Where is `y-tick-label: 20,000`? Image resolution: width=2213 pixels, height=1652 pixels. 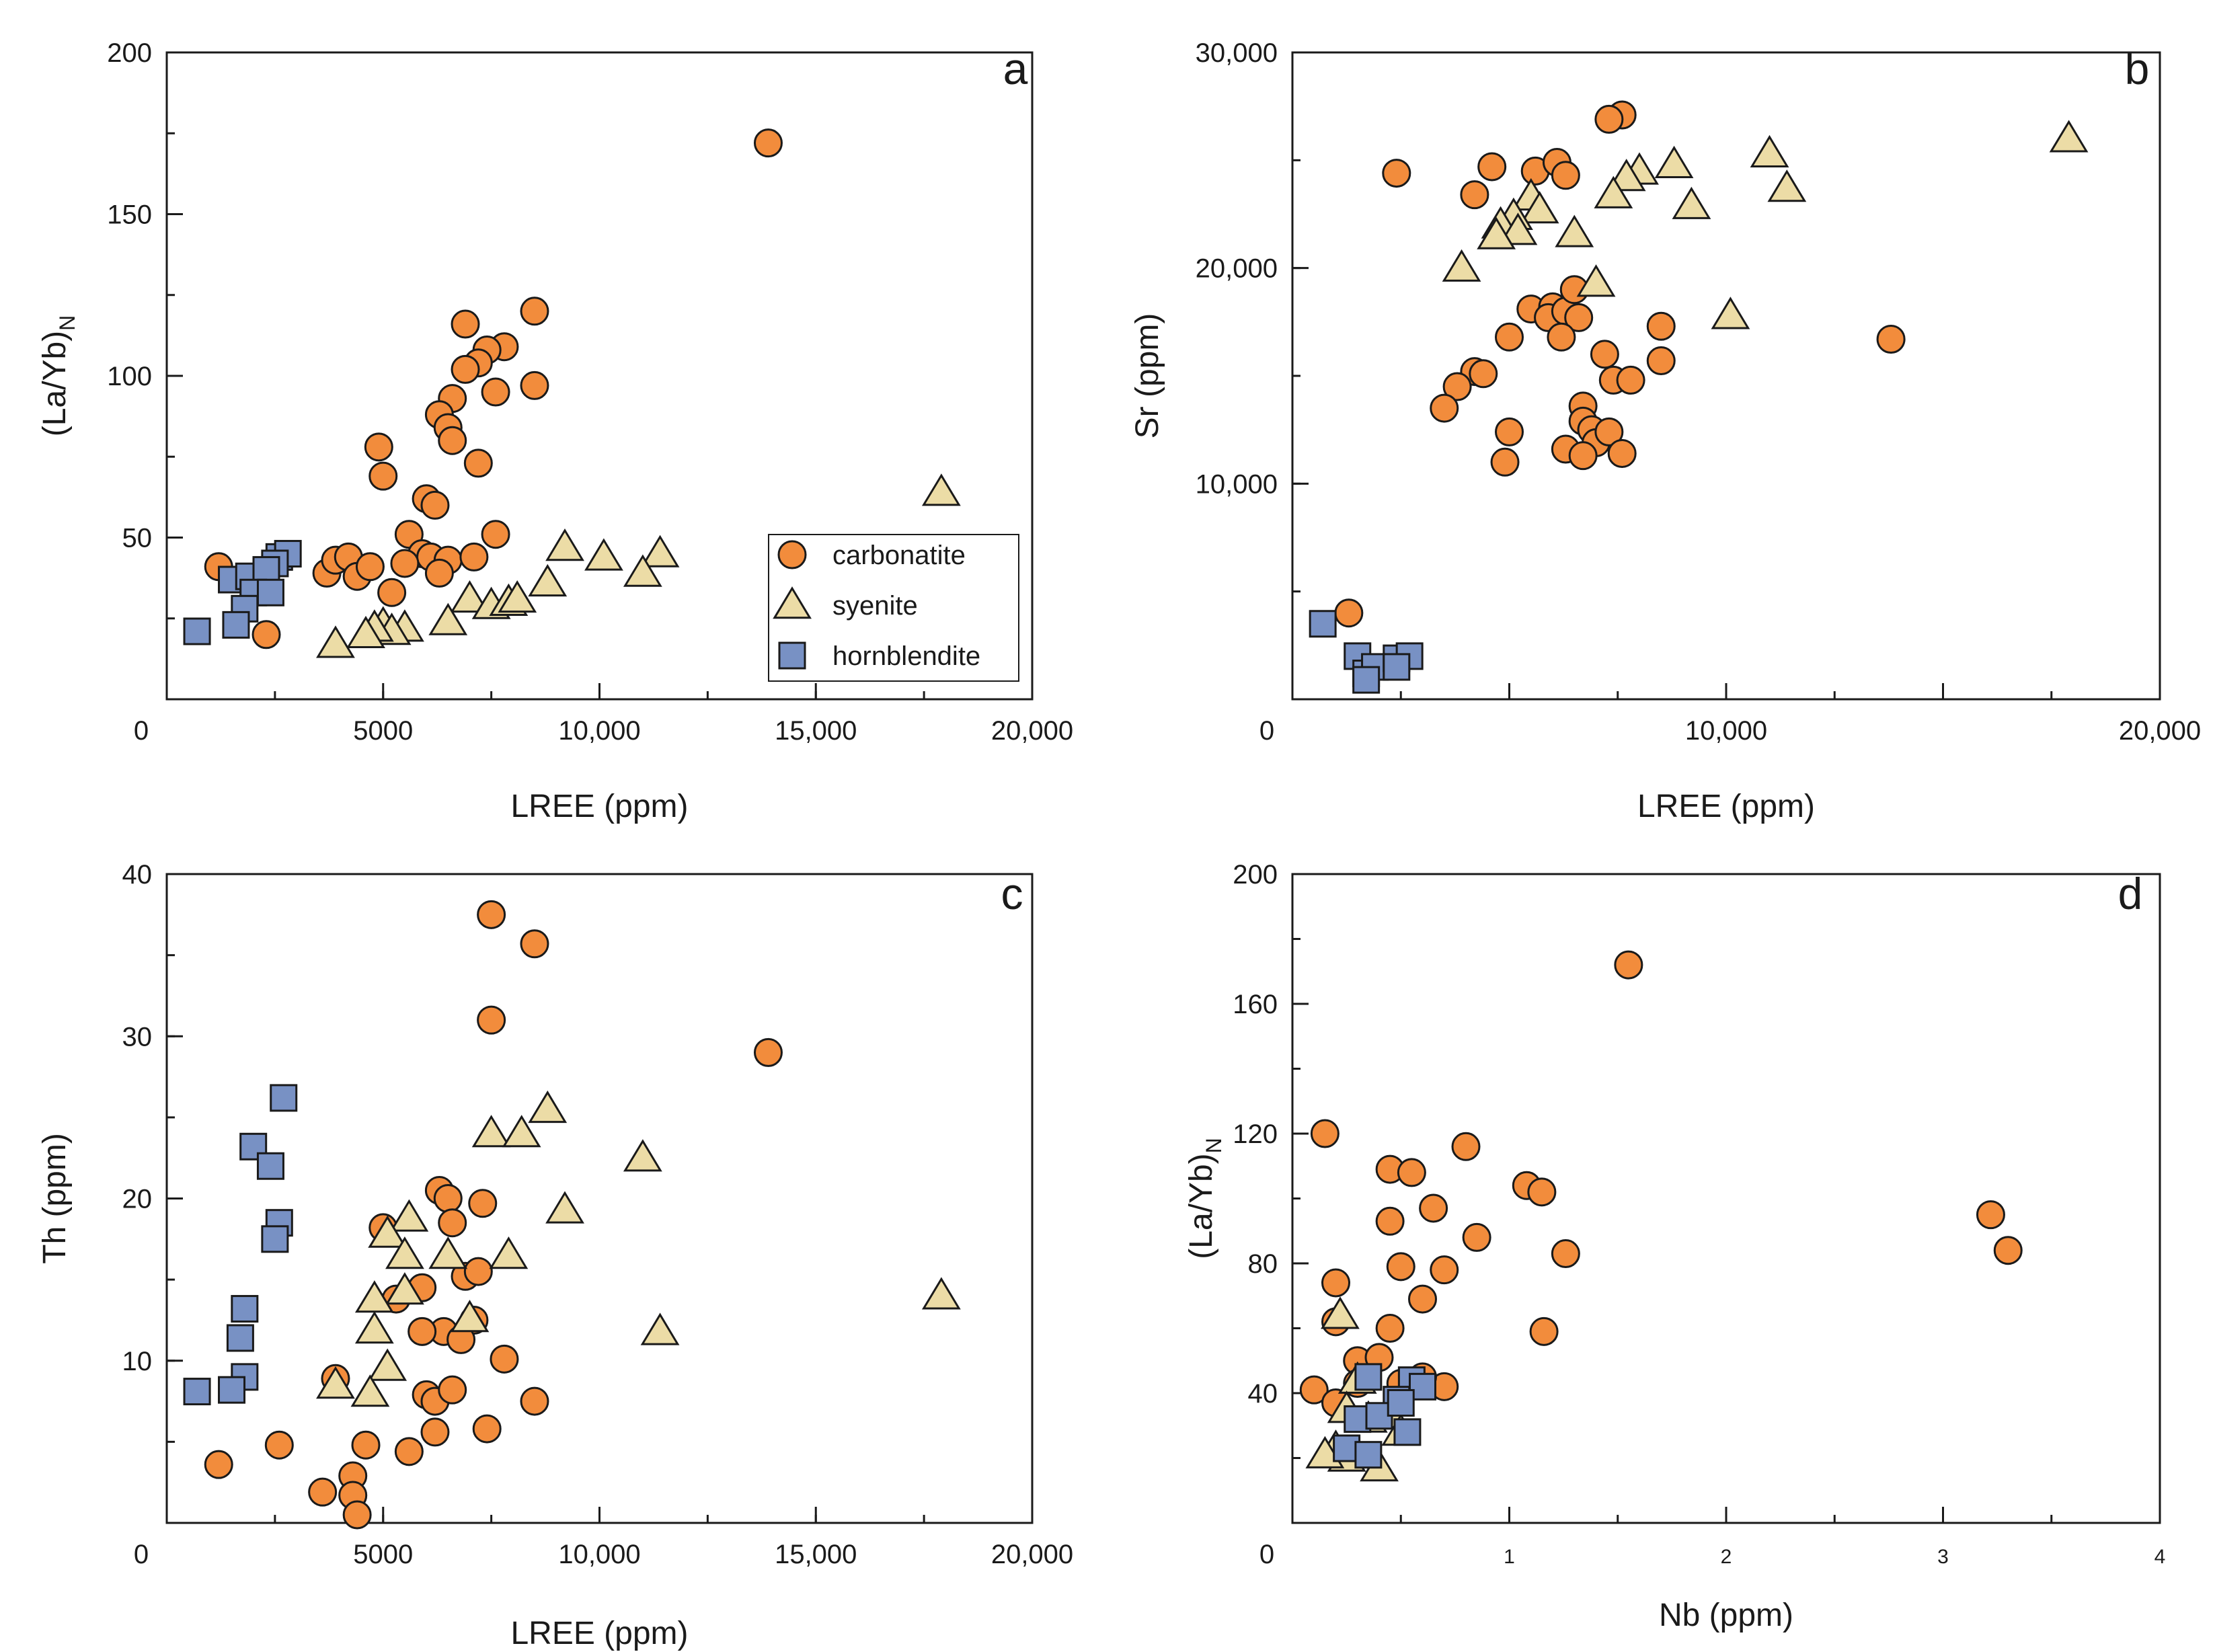
y-tick-label: 20,000 is located at coordinates (1237, 269).